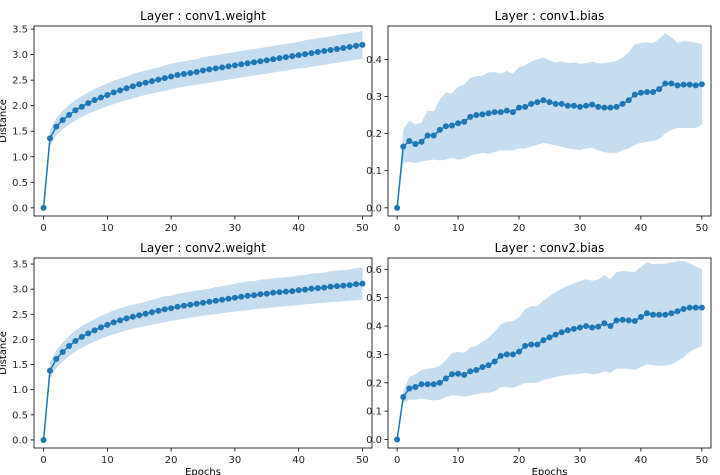 The image size is (720, 475). Describe the element at coordinates (20, 440) in the screenshot. I see `y-tick-label: 0.0` at that location.